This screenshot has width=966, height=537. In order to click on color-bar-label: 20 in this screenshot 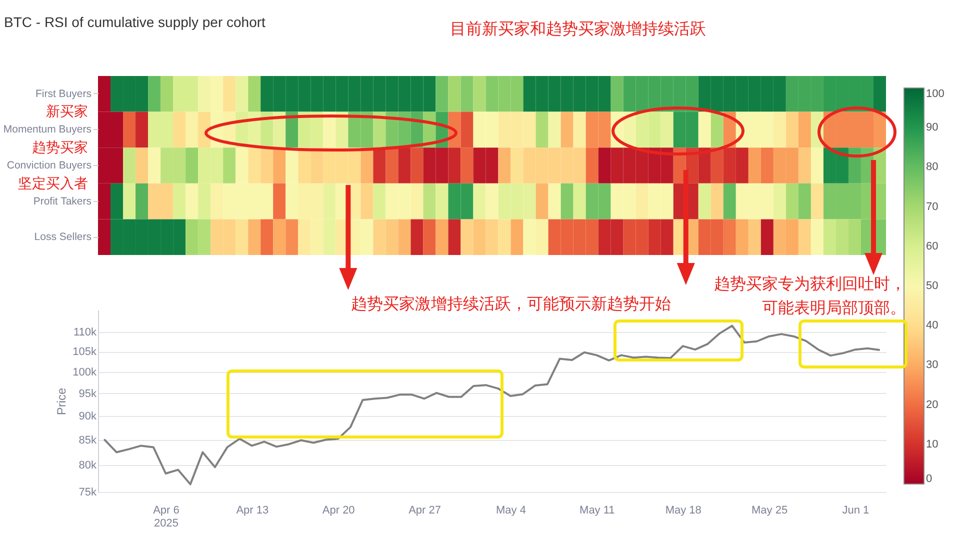, I will do `click(932, 404)`.